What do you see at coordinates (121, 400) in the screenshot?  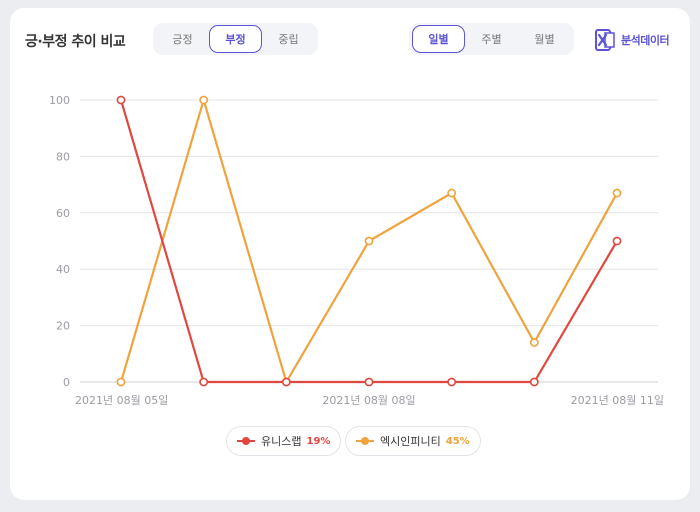 I see `x-tick-label: 2021년 08월 05일` at bounding box center [121, 400].